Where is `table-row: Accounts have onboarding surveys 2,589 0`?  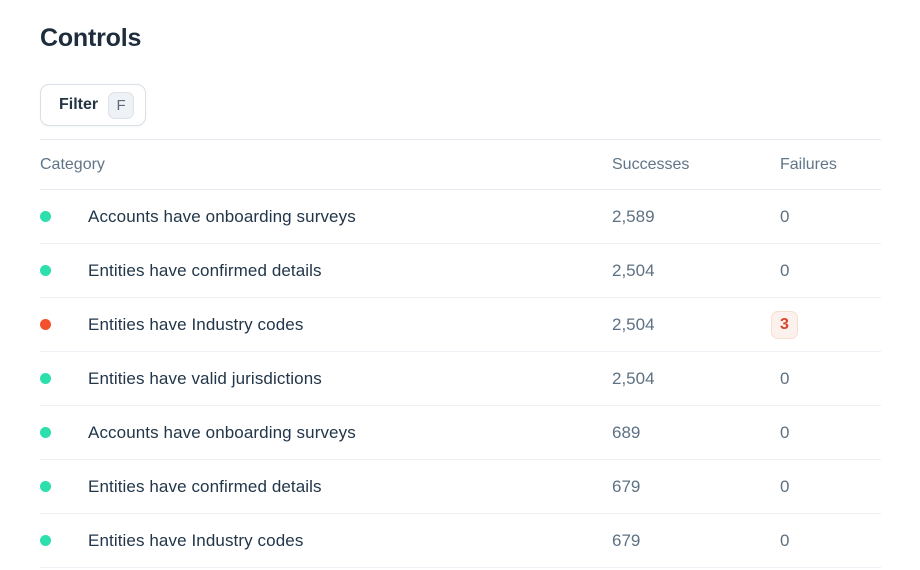
table-row: Accounts have onboarding surveys 2,589 0 is located at coordinates (460, 217).